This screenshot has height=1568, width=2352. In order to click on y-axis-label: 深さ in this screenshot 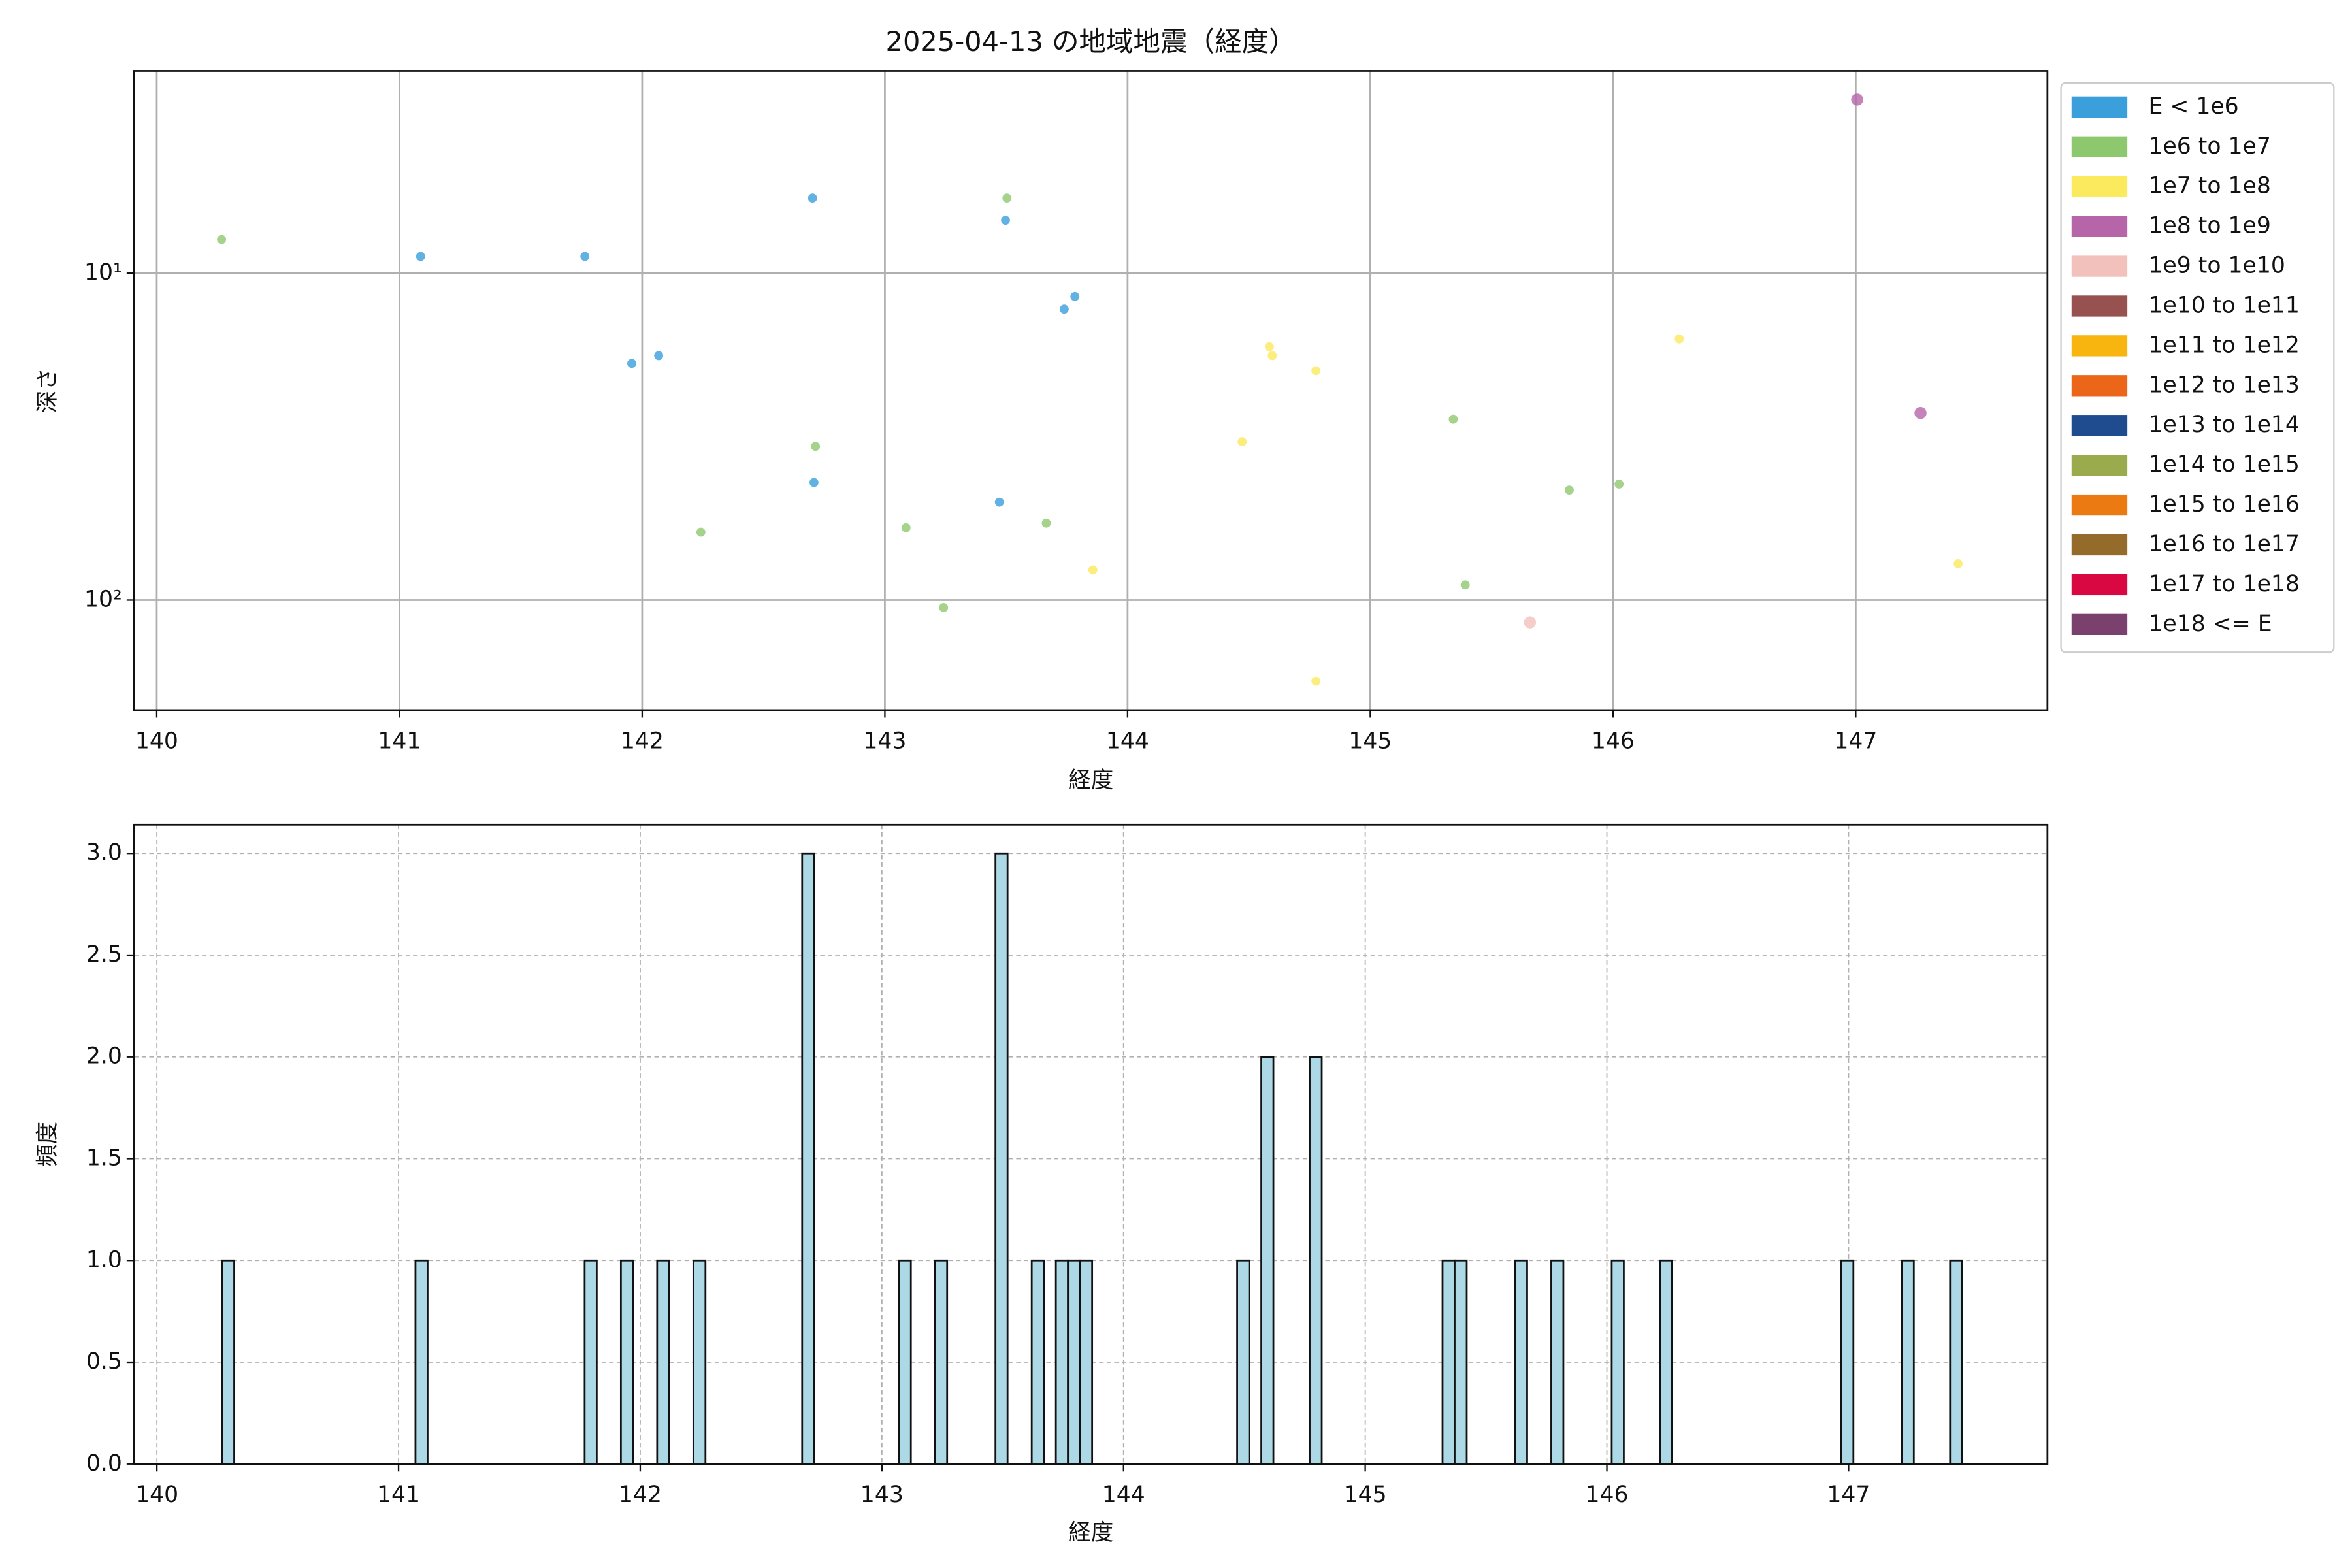, I will do `click(48, 390)`.